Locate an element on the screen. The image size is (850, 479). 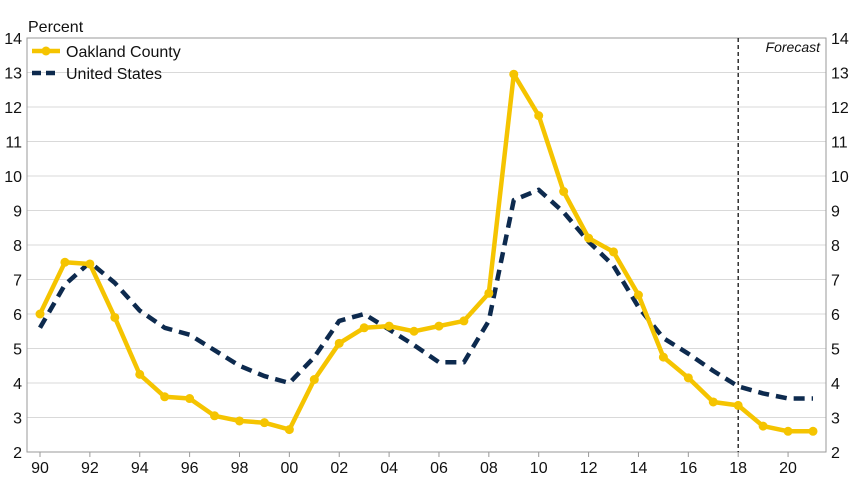
y-tick-right-14: 14 is located at coordinates (840, 39).